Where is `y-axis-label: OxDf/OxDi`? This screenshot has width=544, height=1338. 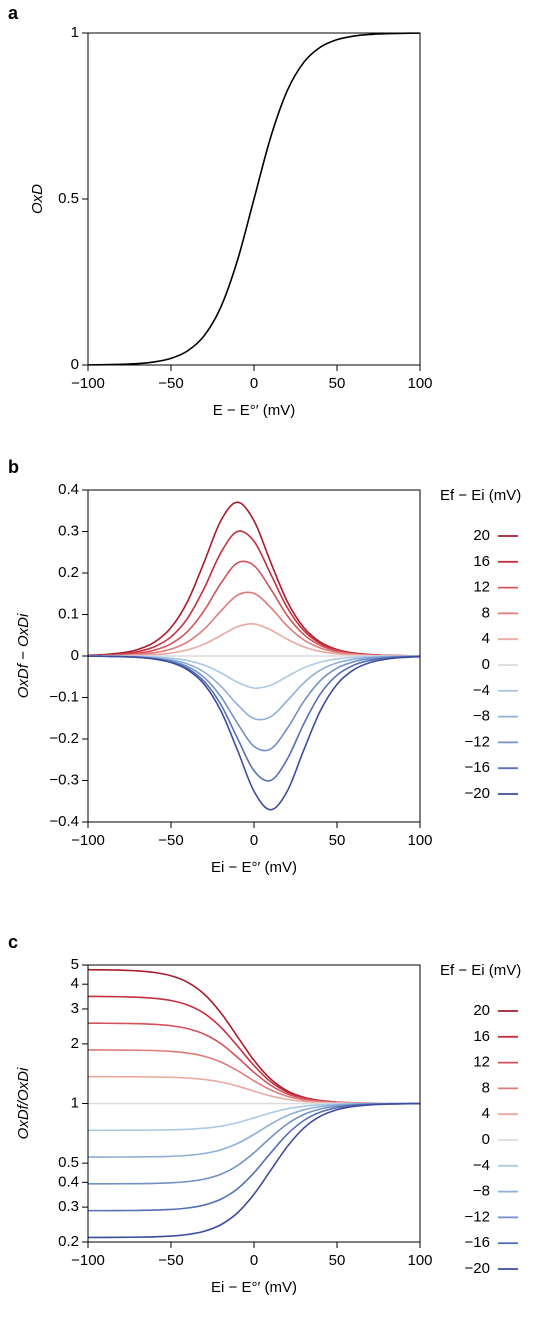
y-axis-label: OxDf/OxDi is located at coordinates (23, 1103).